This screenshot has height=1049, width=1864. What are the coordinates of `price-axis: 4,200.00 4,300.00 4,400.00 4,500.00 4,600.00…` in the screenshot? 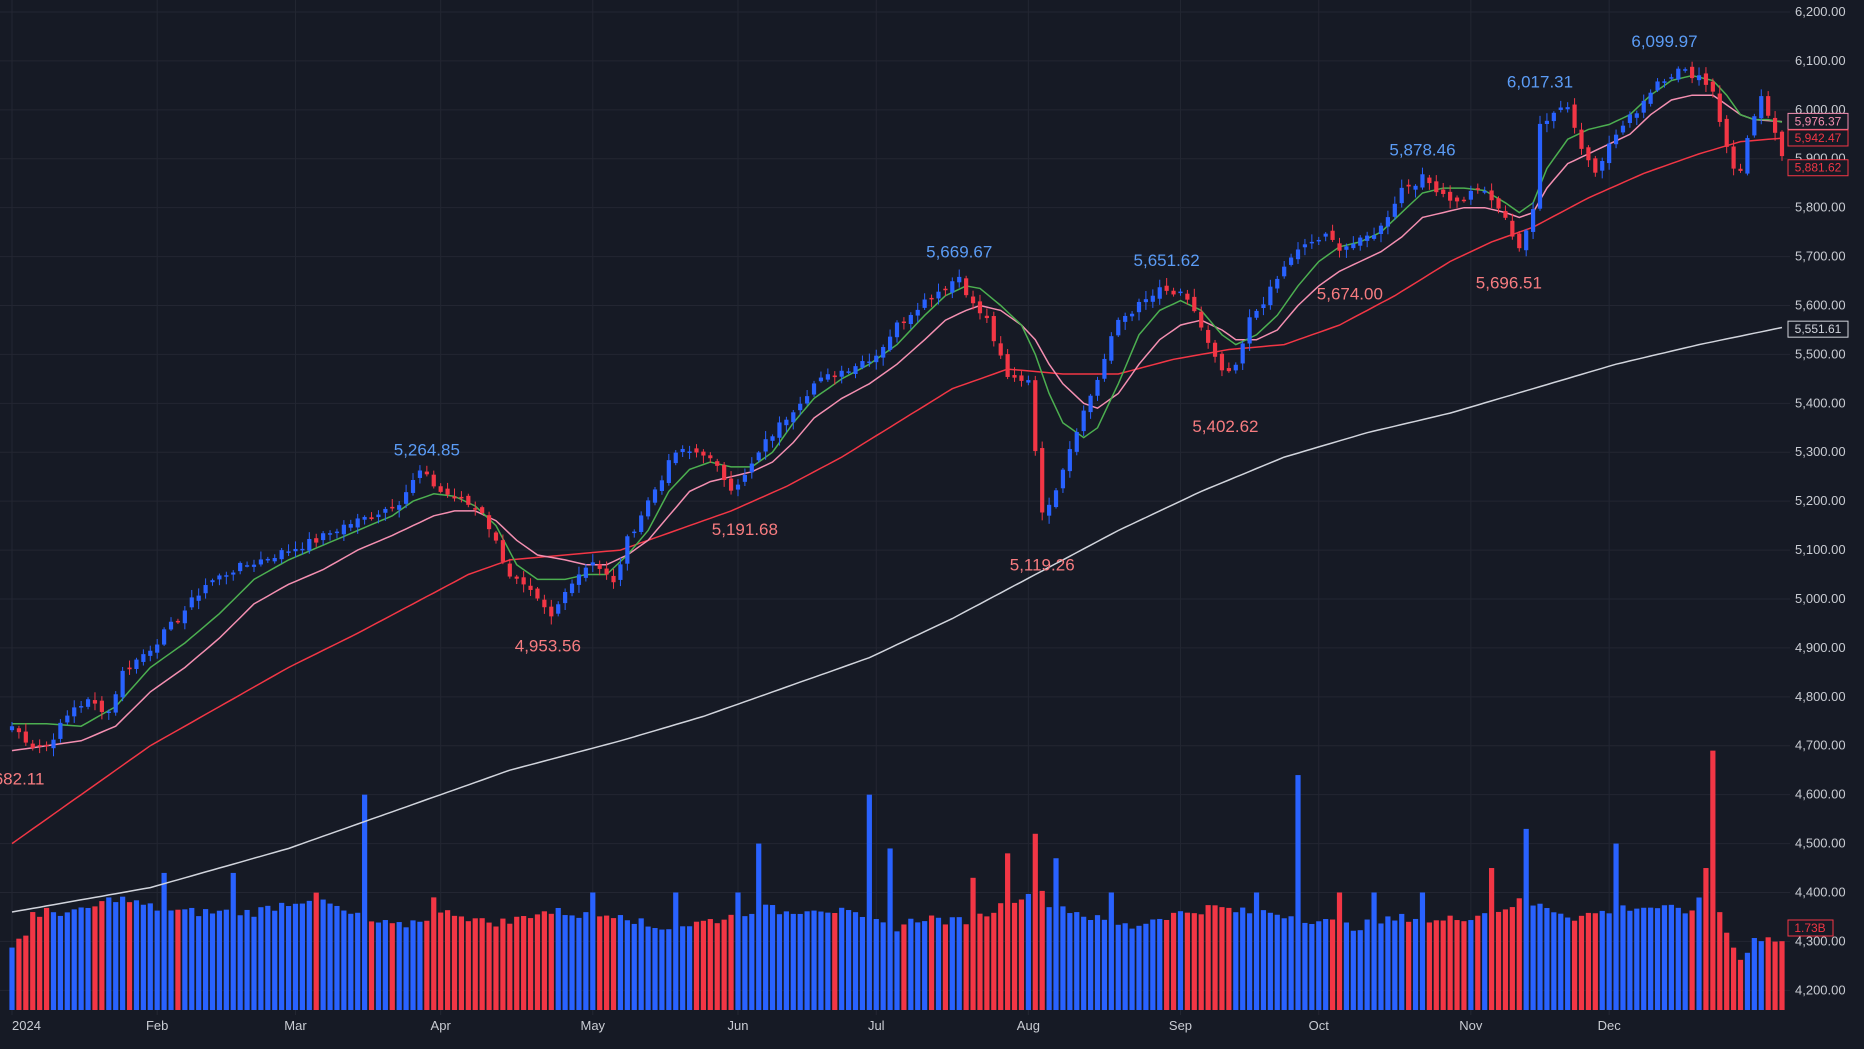 It's located at (1820, 500).